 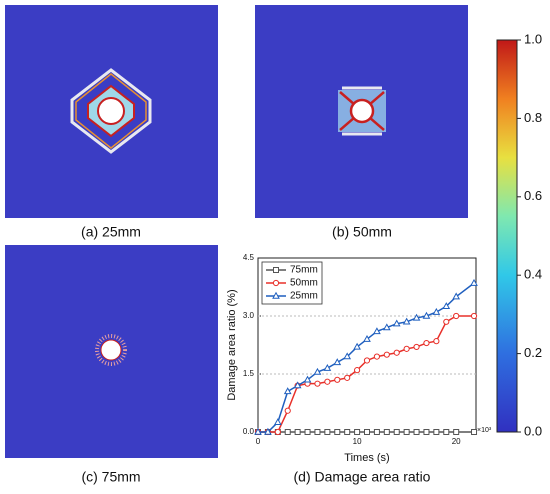 I want to click on colorbar-tick-label: 0.8, so click(x=533, y=117).